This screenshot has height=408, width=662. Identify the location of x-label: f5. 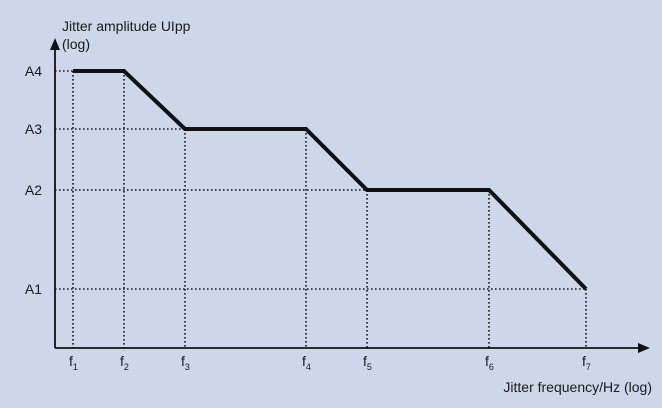
(367, 362).